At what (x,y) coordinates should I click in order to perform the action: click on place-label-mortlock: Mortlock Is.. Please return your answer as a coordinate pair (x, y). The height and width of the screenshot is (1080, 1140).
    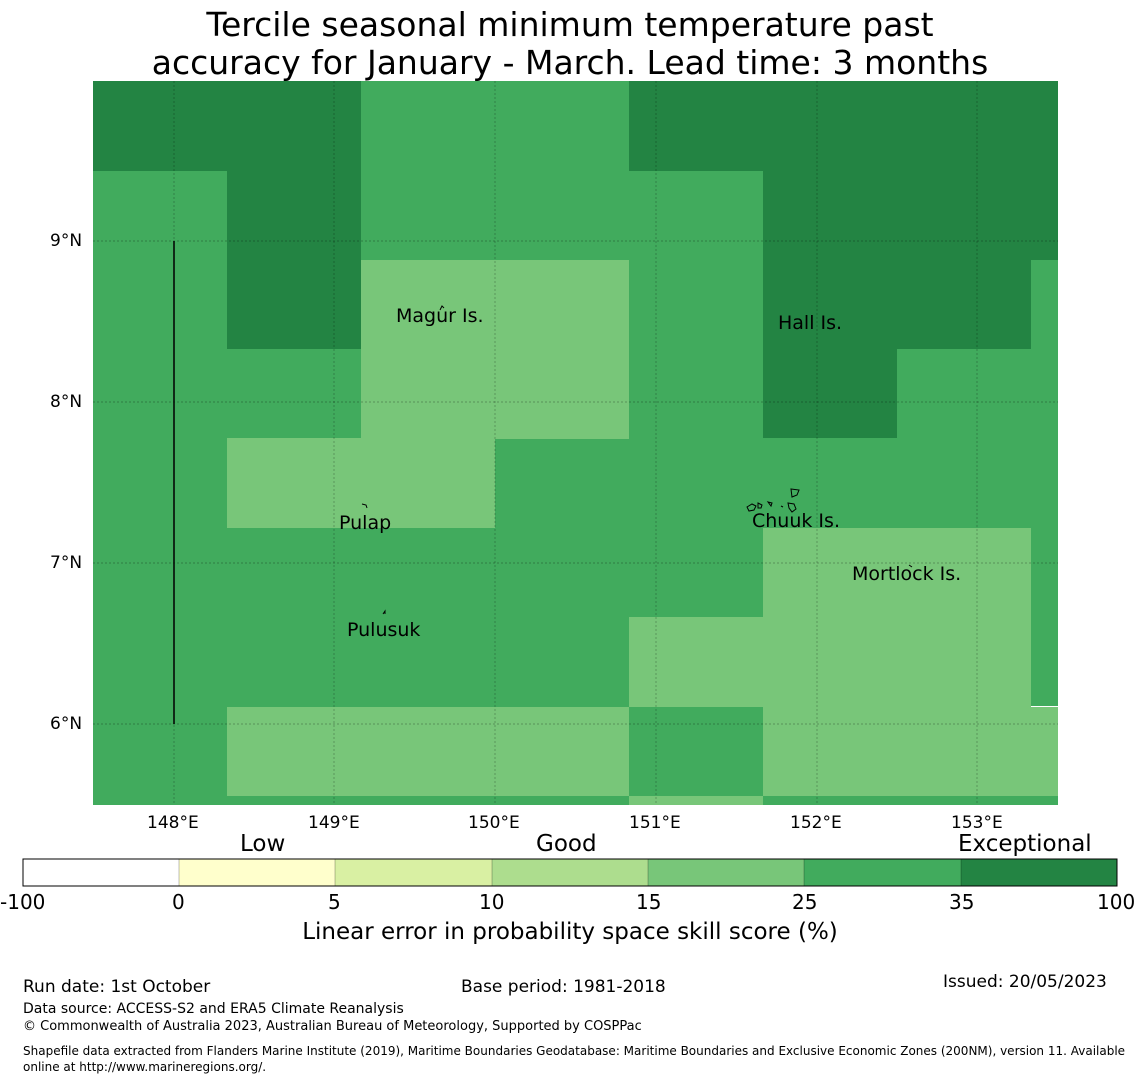
    Looking at the image, I should click on (907, 574).